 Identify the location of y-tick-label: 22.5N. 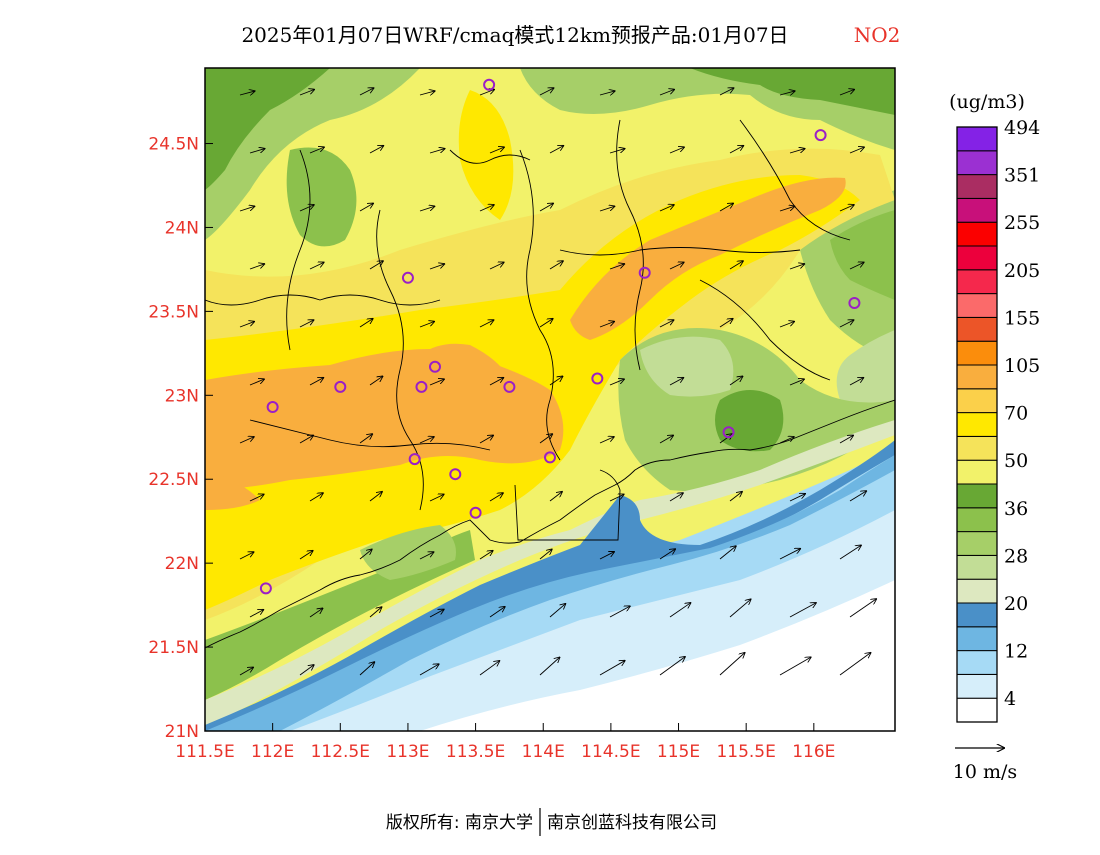
(173, 480).